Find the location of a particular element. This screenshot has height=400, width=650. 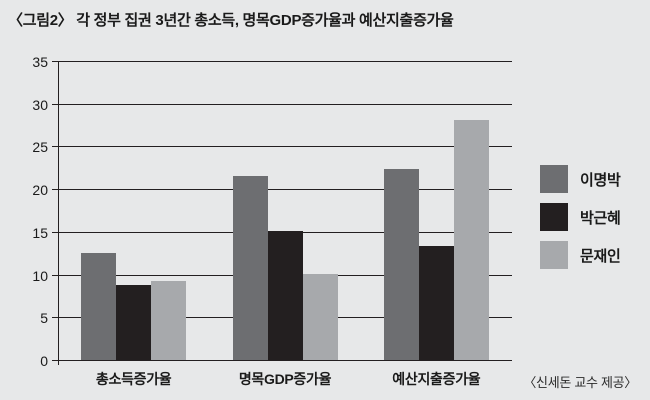

legend-label: 문재인 is located at coordinates (600, 256).